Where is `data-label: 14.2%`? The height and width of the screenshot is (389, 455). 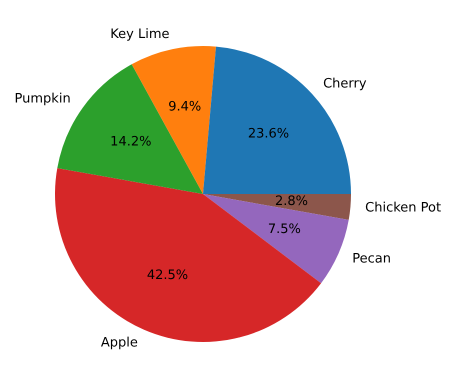
data-label: 14.2% is located at coordinates (131, 142).